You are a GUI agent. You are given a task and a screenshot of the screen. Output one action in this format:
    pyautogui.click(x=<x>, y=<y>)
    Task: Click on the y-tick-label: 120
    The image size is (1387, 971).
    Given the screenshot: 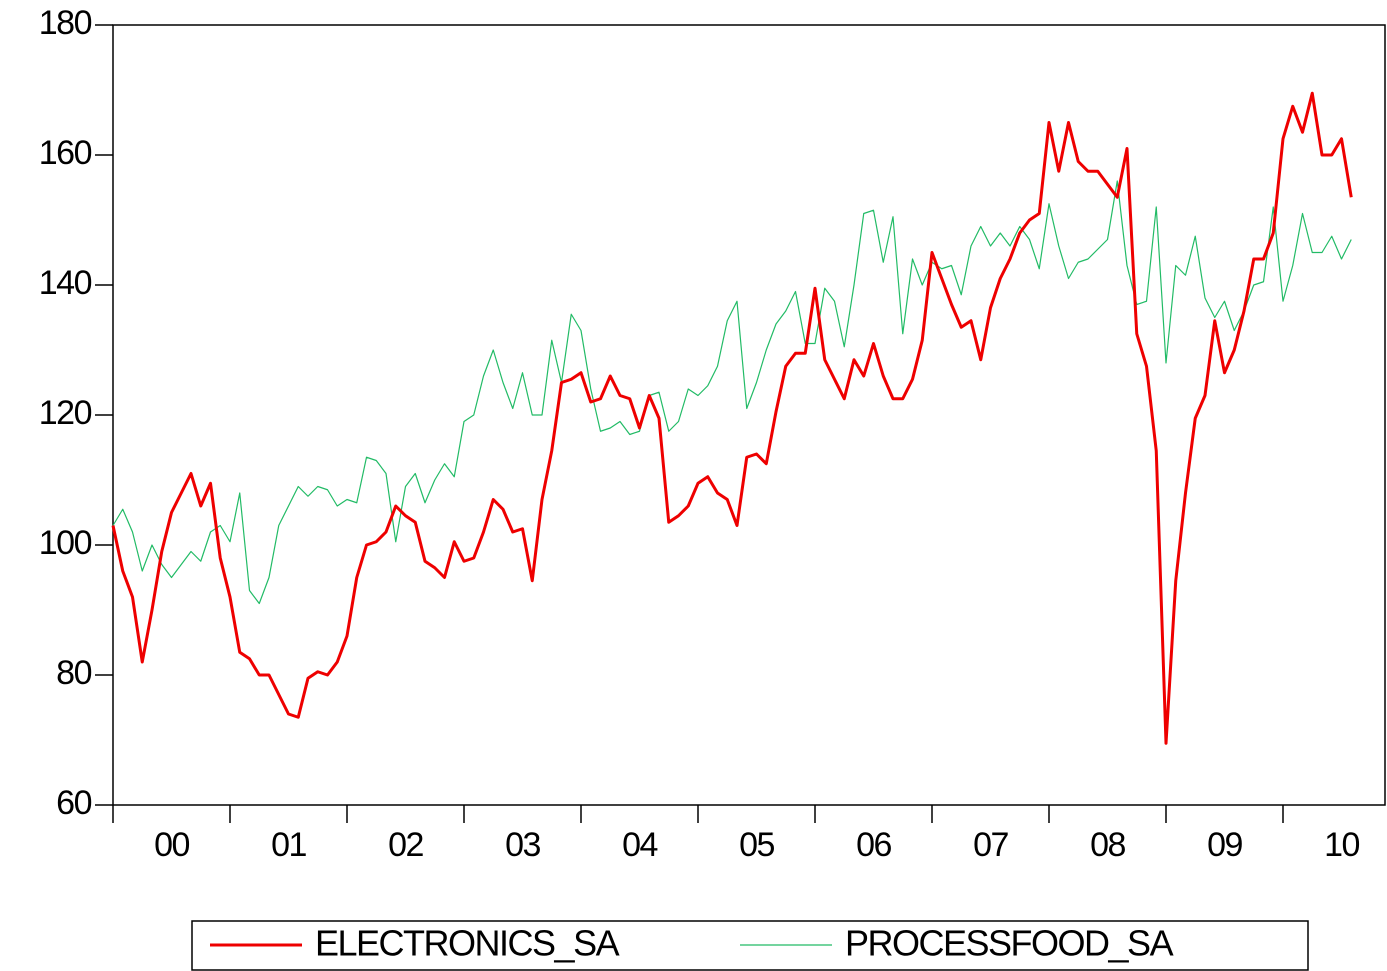 What is the action you would take?
    pyautogui.click(x=65, y=413)
    